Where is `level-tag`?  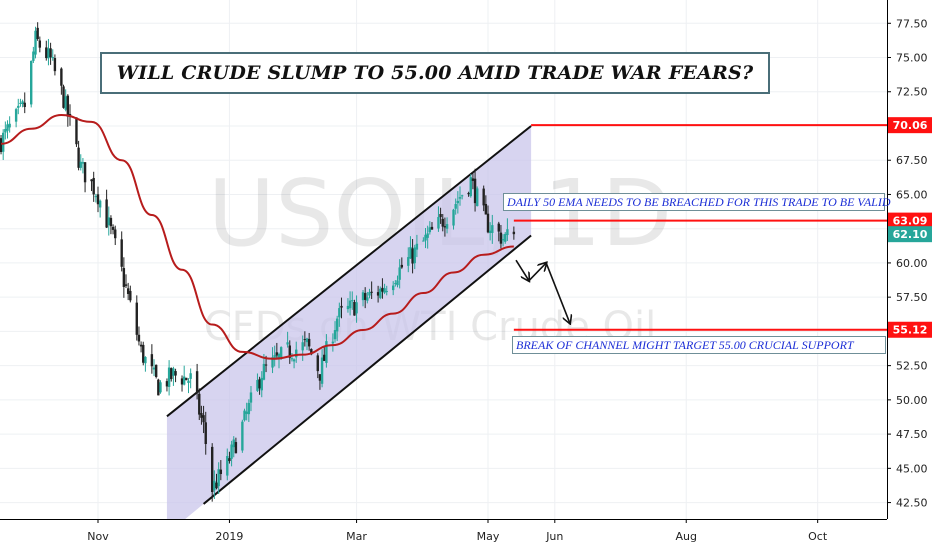
level-tag is located at coordinates (910, 329).